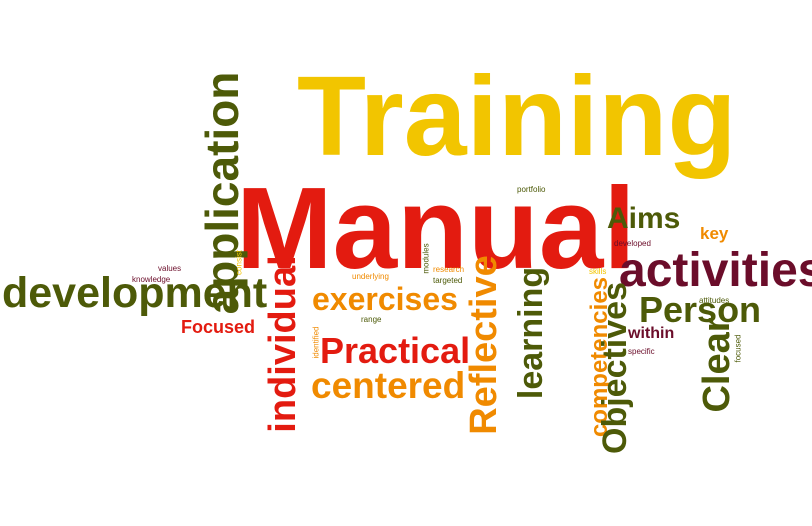  I want to click on word-knowledge: knowledge, so click(151, 279).